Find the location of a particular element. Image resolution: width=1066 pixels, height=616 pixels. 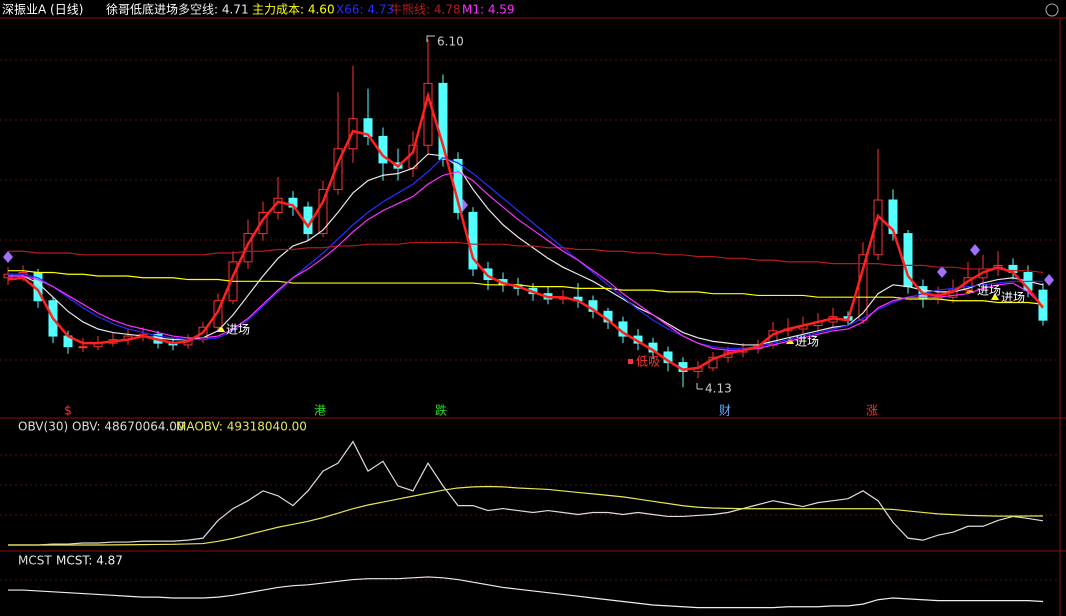

panel-title: MCST is located at coordinates (35, 561).